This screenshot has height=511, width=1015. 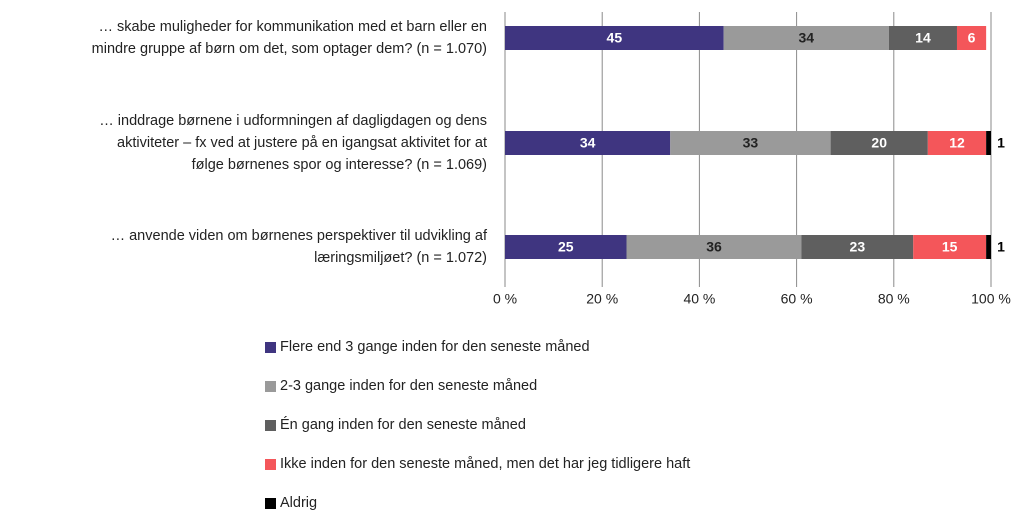 I want to click on value-label: 20, so click(x=879, y=143).